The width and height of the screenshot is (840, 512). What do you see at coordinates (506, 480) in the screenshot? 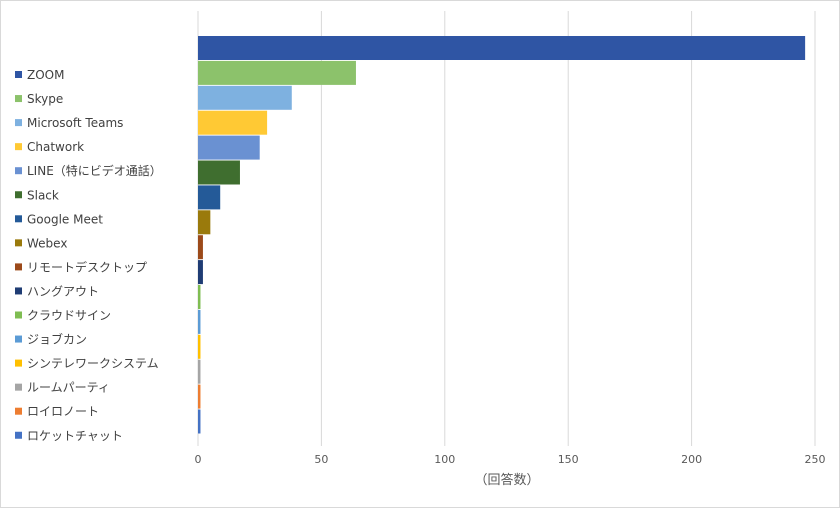
I see `x-axis-label: （回答数）` at bounding box center [506, 480].